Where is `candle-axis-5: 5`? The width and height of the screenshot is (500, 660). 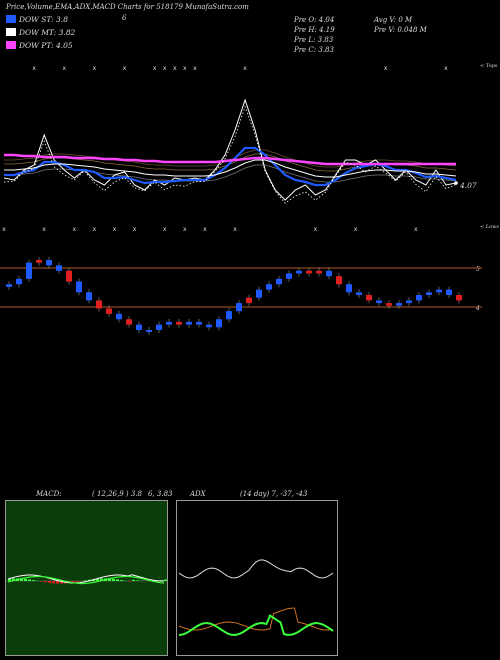 candle-axis-5: 5 is located at coordinates (478, 269).